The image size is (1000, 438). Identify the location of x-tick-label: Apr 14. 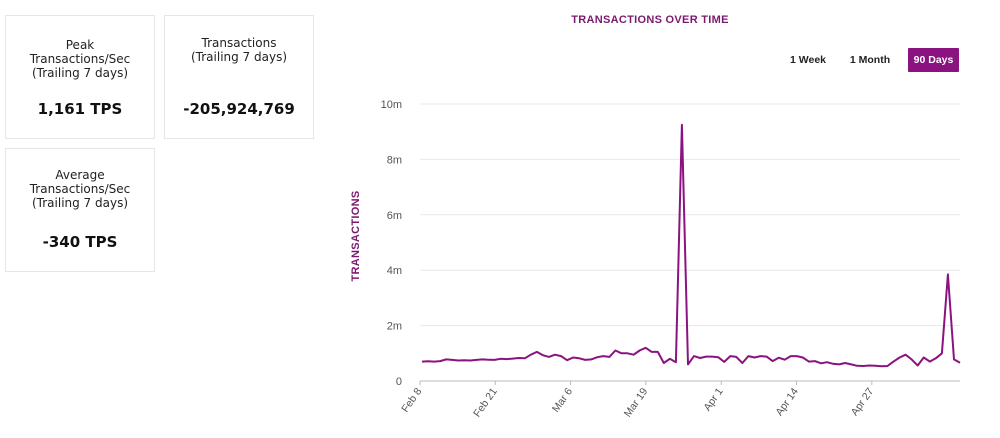
(787, 402).